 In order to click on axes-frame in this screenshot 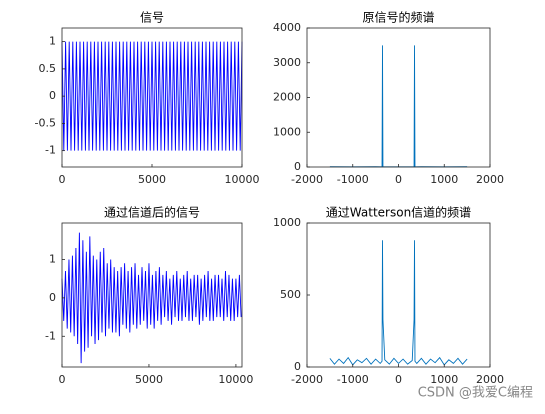, I will do `click(152, 295)`.